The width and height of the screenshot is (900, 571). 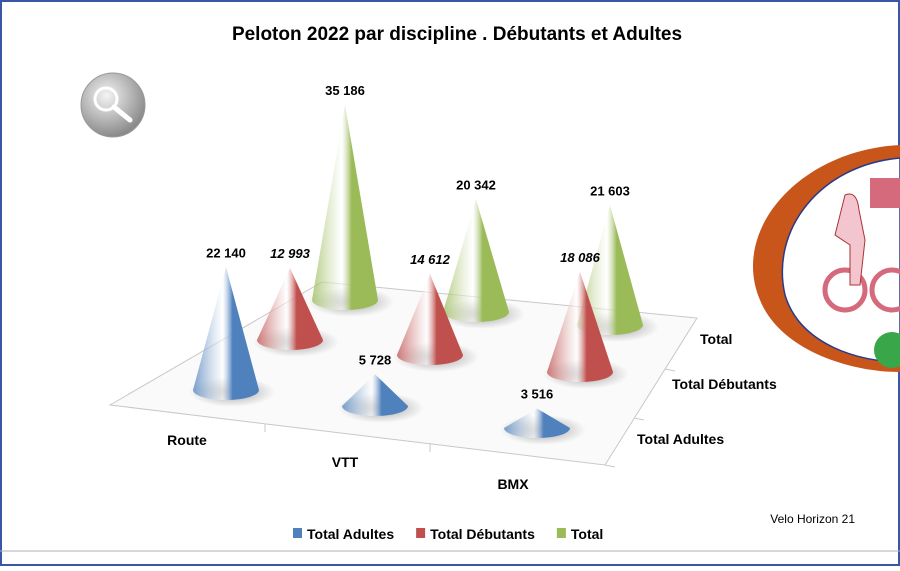 What do you see at coordinates (350, 534) in the screenshot?
I see `legend-label: Total Adultes` at bounding box center [350, 534].